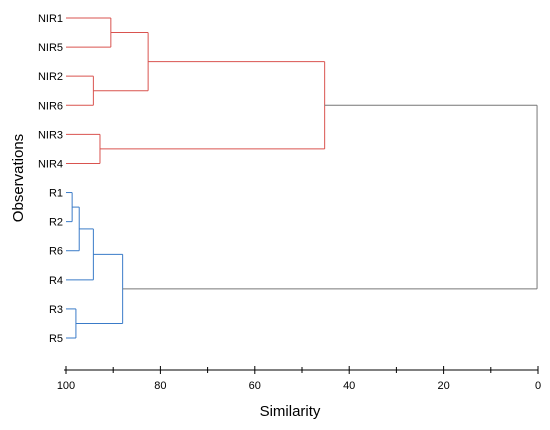  Describe the element at coordinates (160, 386) in the screenshot. I see `x-tick-label-80: 80` at that location.